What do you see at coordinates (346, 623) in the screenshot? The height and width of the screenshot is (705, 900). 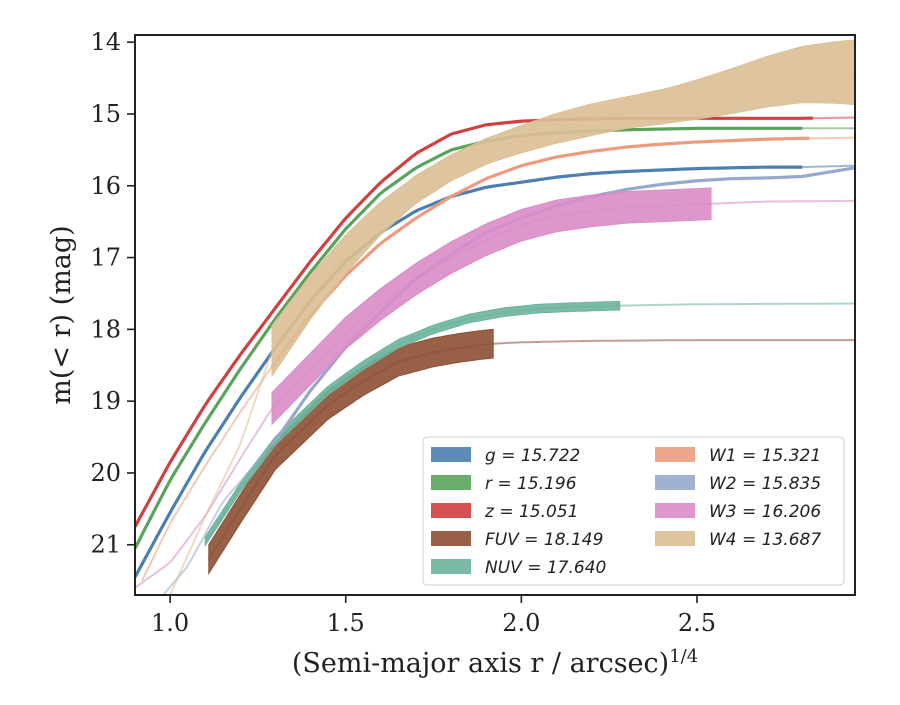 I see `x-tick-label-1.5: 1.5` at bounding box center [346, 623].